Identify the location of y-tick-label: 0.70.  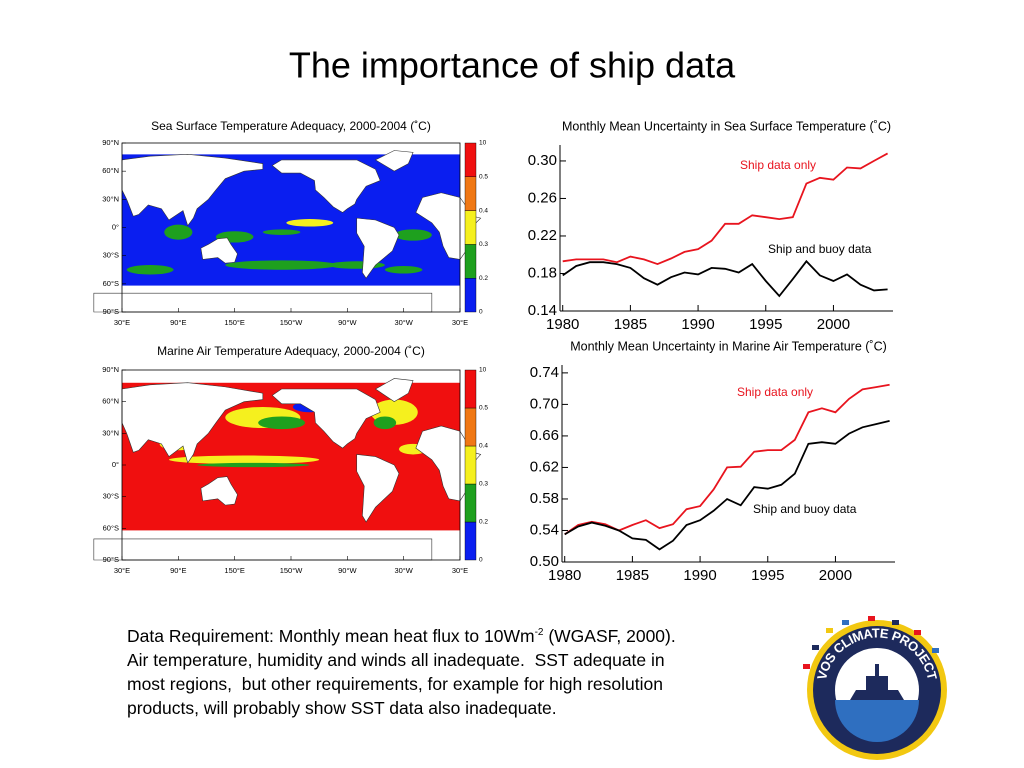
(544, 403).